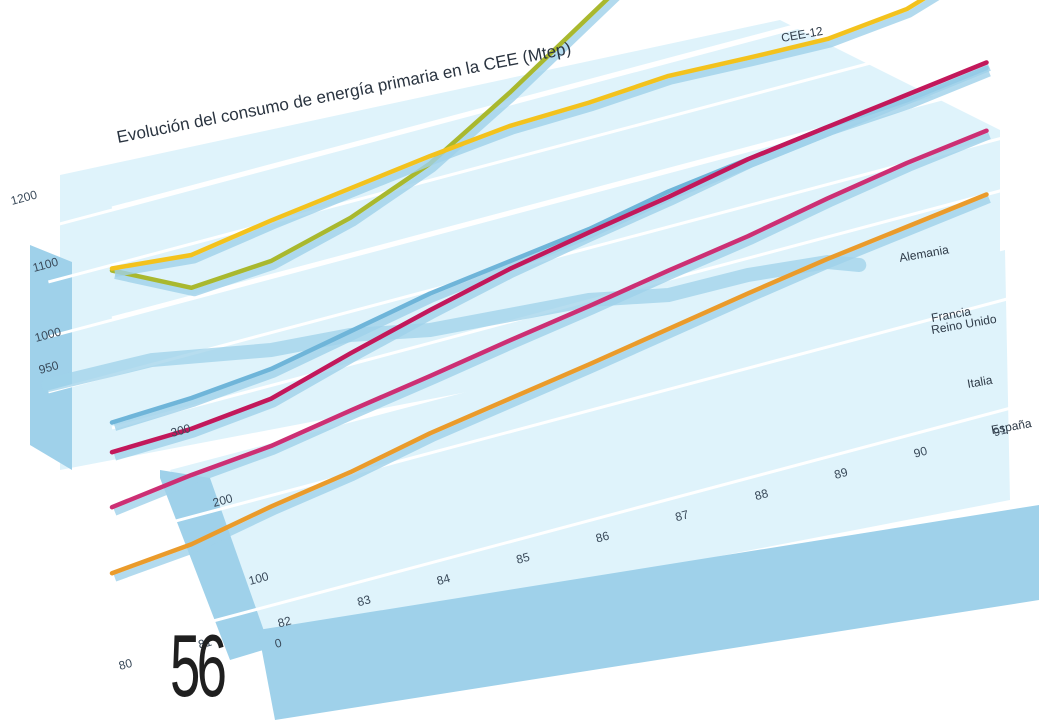 This screenshot has height=725, width=1039. What do you see at coordinates (196, 666) in the screenshot?
I see `page-number: 56` at bounding box center [196, 666].